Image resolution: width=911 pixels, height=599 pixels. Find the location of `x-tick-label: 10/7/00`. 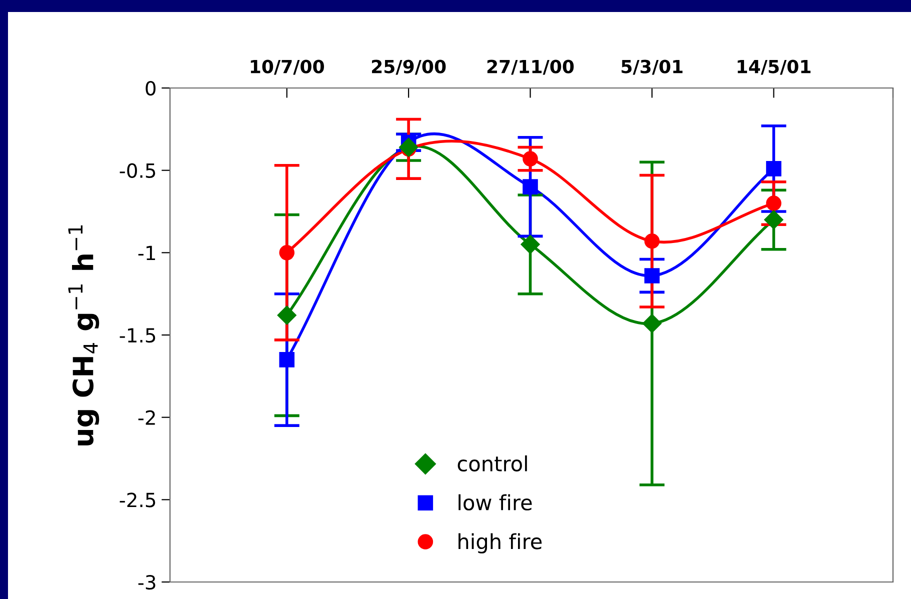

x-tick-label: 10/7/00 is located at coordinates (287, 67).